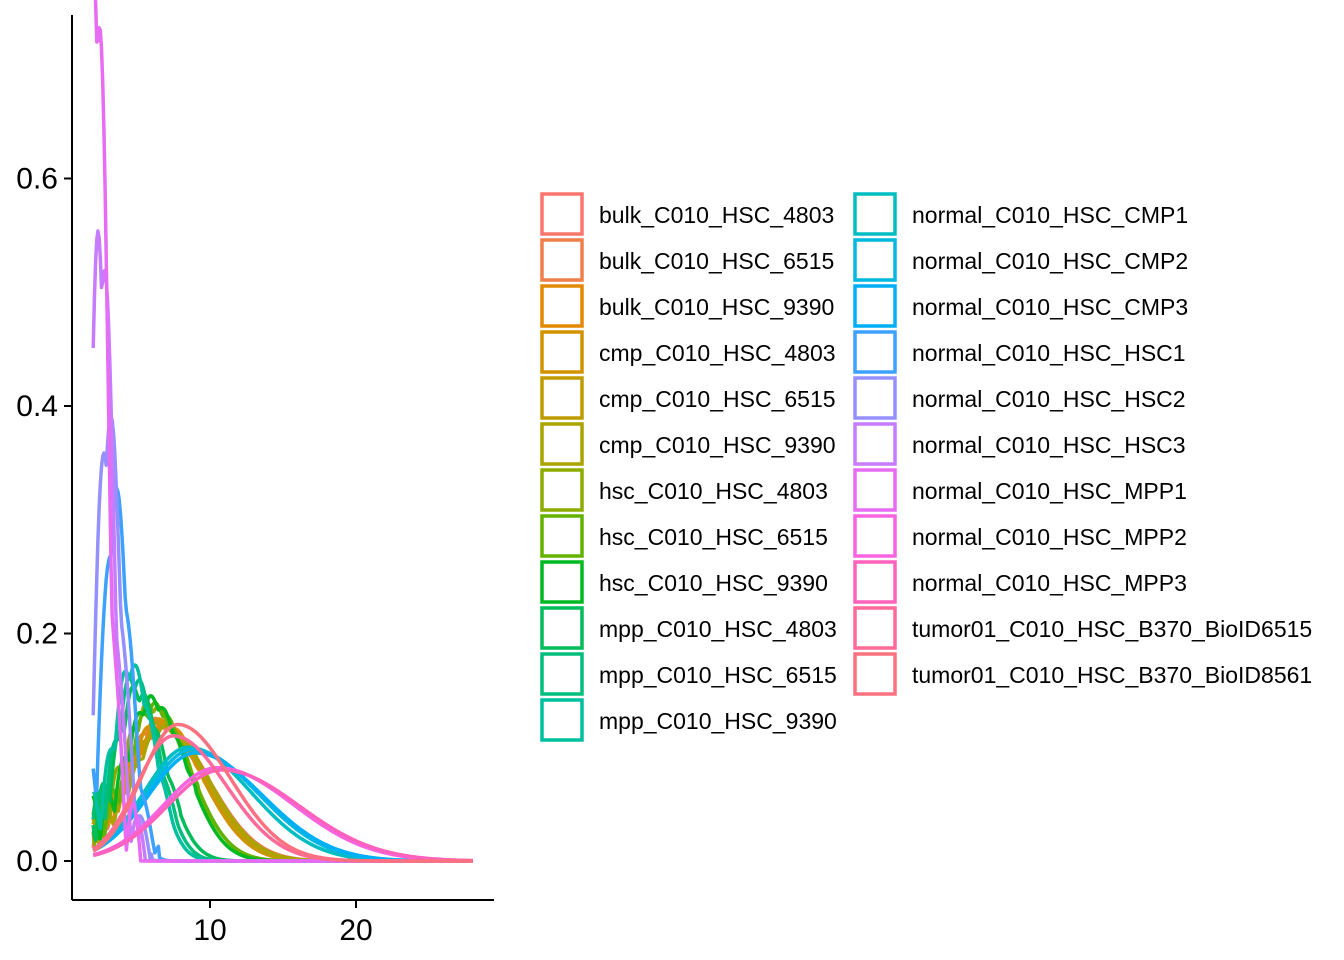  I want to click on legend-label: normal_C010_HSC_CMP3, so click(1050, 307).